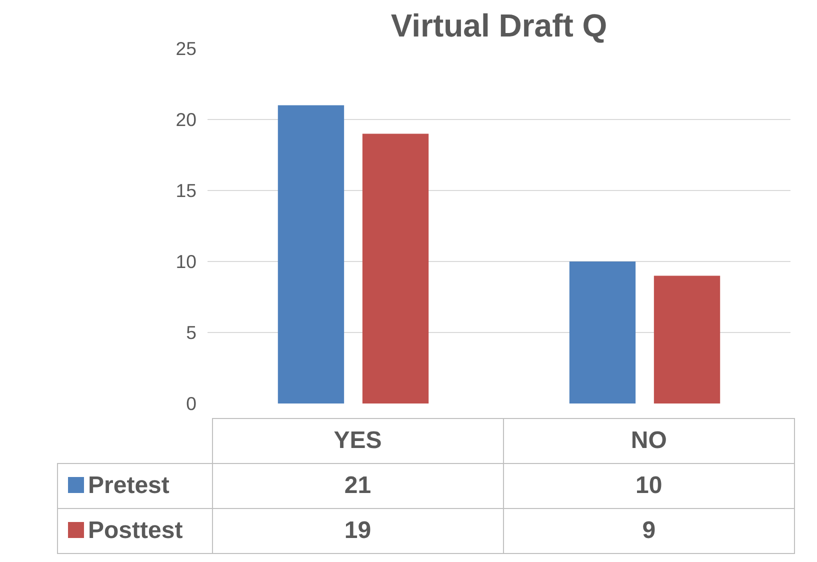 The image size is (817, 562). What do you see at coordinates (186, 48) in the screenshot?
I see `y-tick-label: 25` at bounding box center [186, 48].